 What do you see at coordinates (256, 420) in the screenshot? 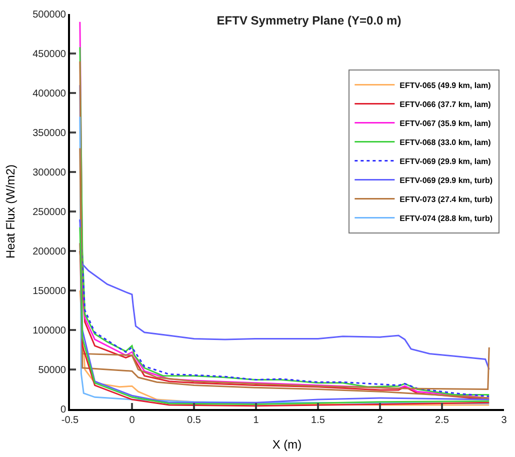
I see `x-tick-label: 1` at bounding box center [256, 420].